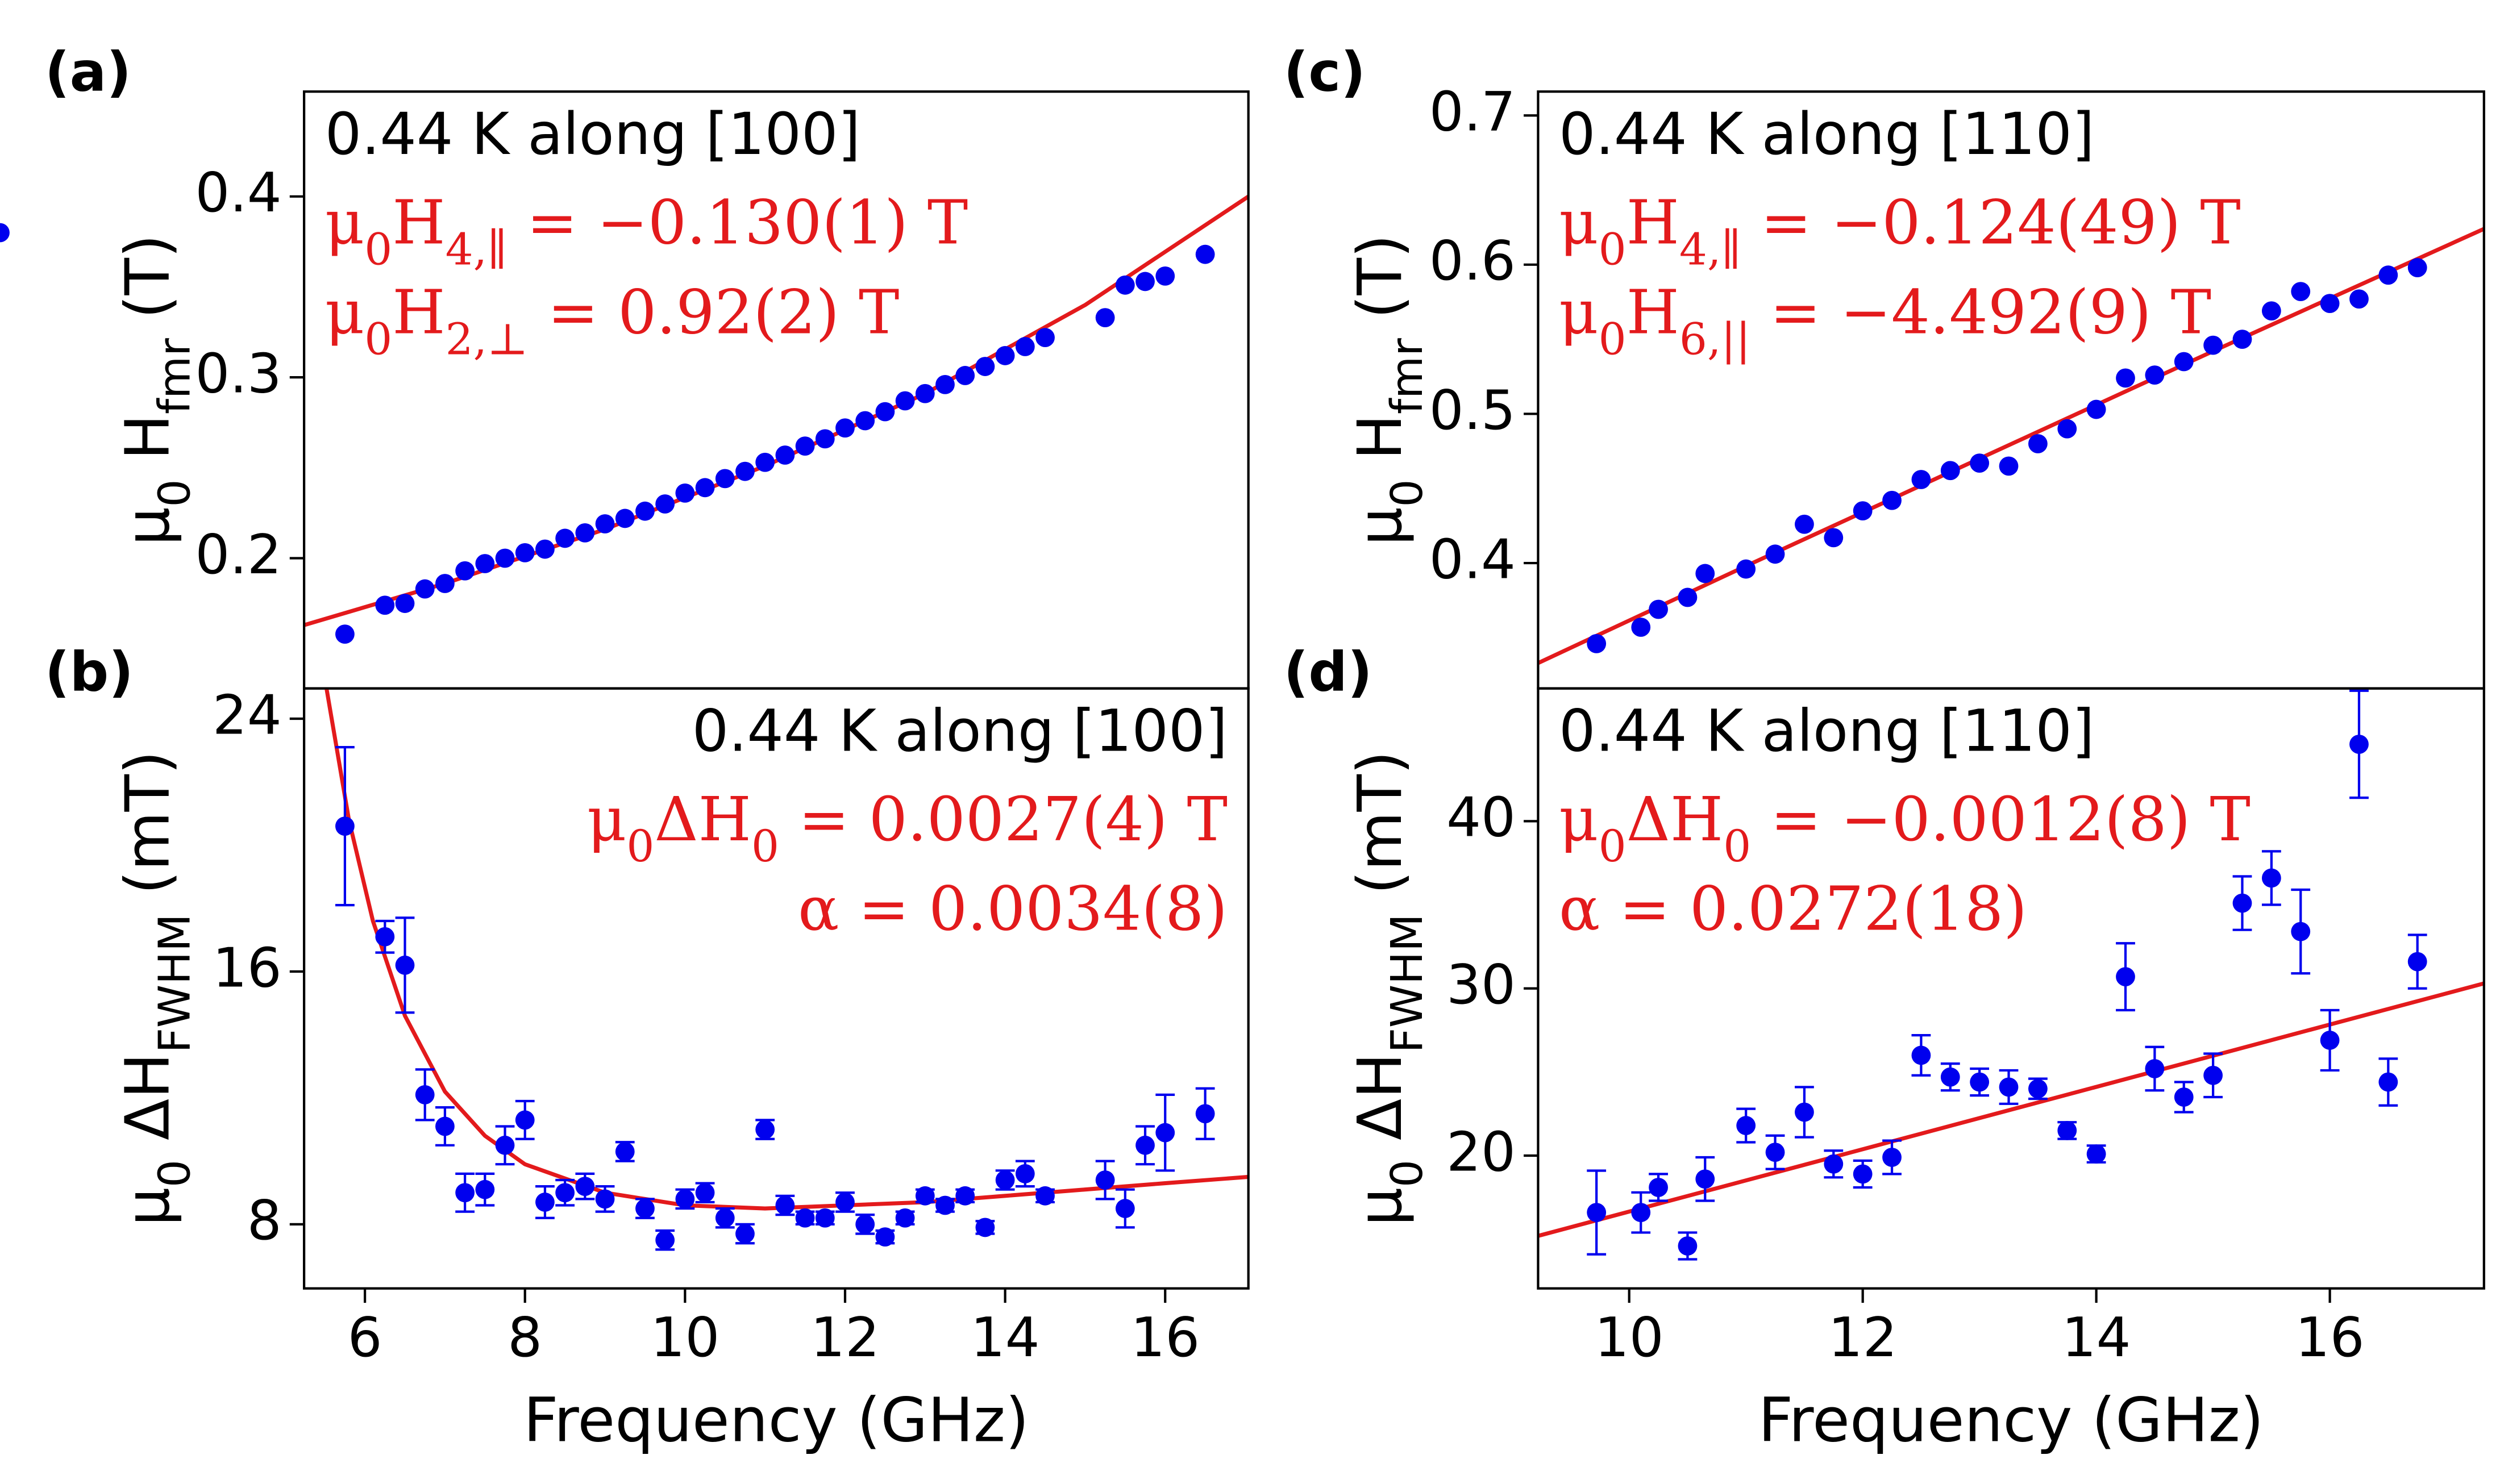 The image size is (2500, 1484). Describe the element at coordinates (525, 1337) in the screenshot. I see `x-tick-label: 8` at that location.